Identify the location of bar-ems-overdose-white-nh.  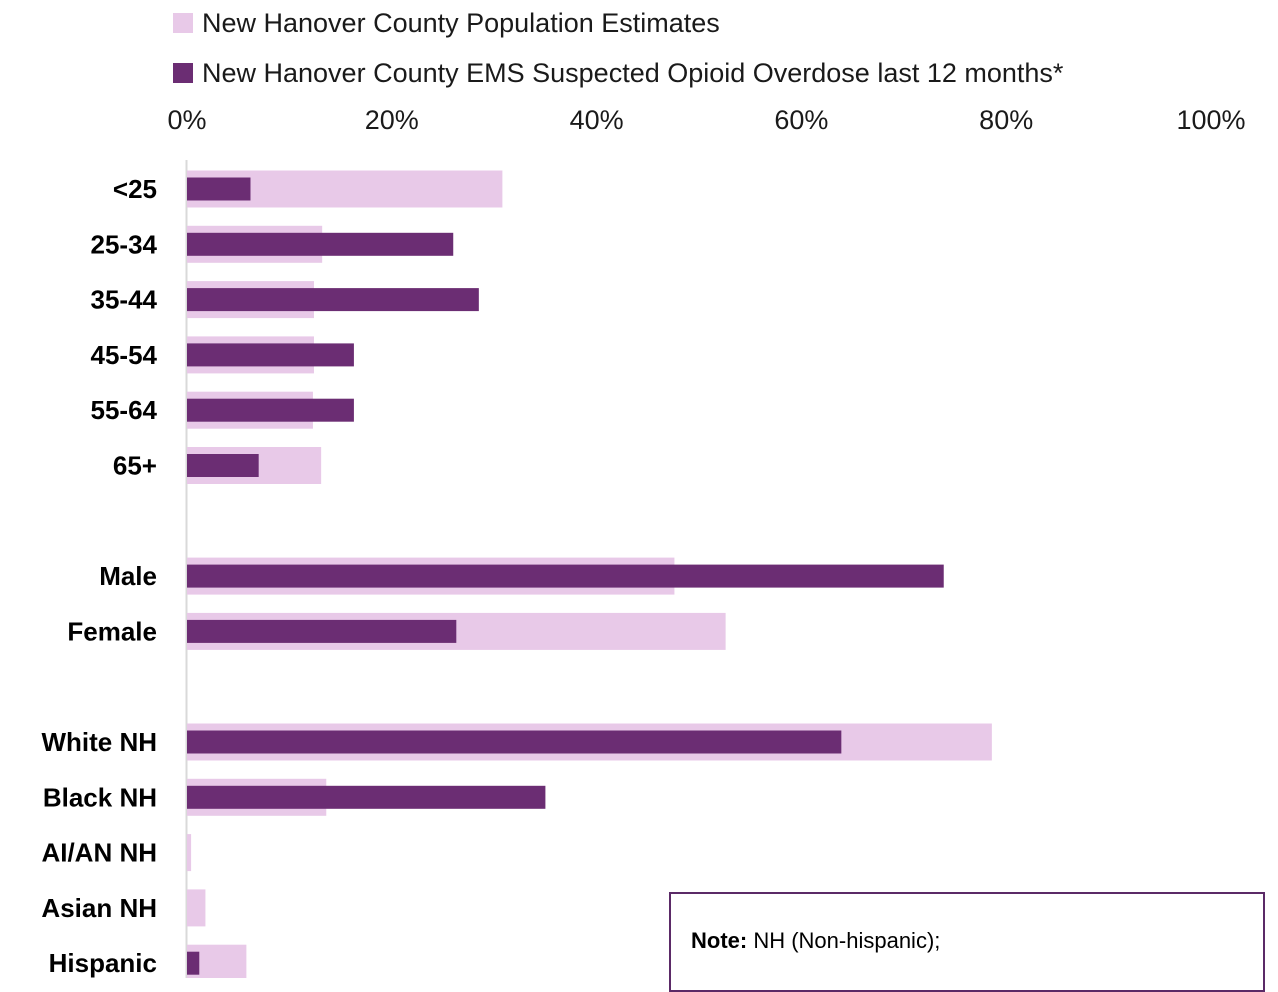
(514, 742).